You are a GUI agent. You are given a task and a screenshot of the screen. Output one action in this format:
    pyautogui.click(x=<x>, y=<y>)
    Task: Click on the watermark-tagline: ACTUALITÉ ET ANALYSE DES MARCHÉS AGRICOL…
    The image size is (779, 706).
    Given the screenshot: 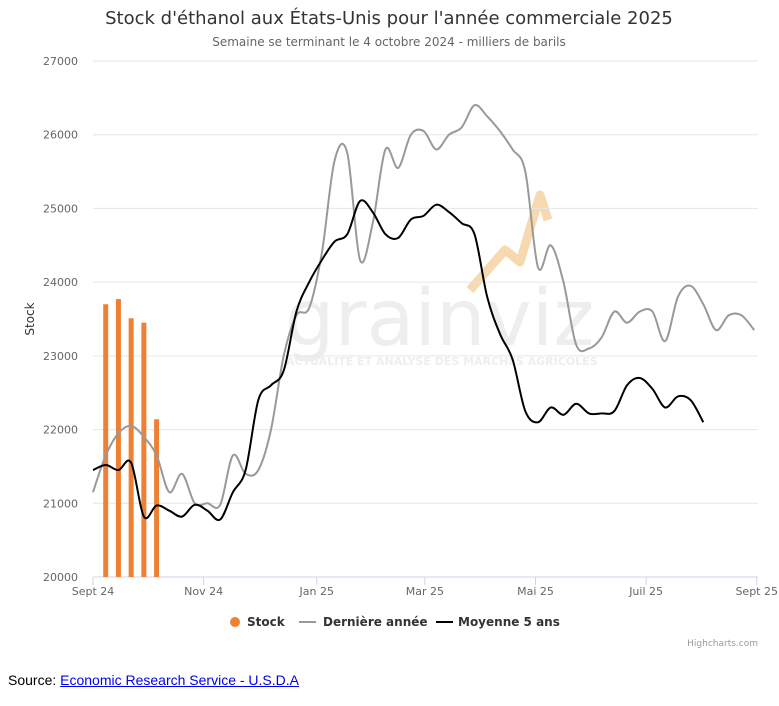 What is the action you would take?
    pyautogui.click(x=442, y=361)
    